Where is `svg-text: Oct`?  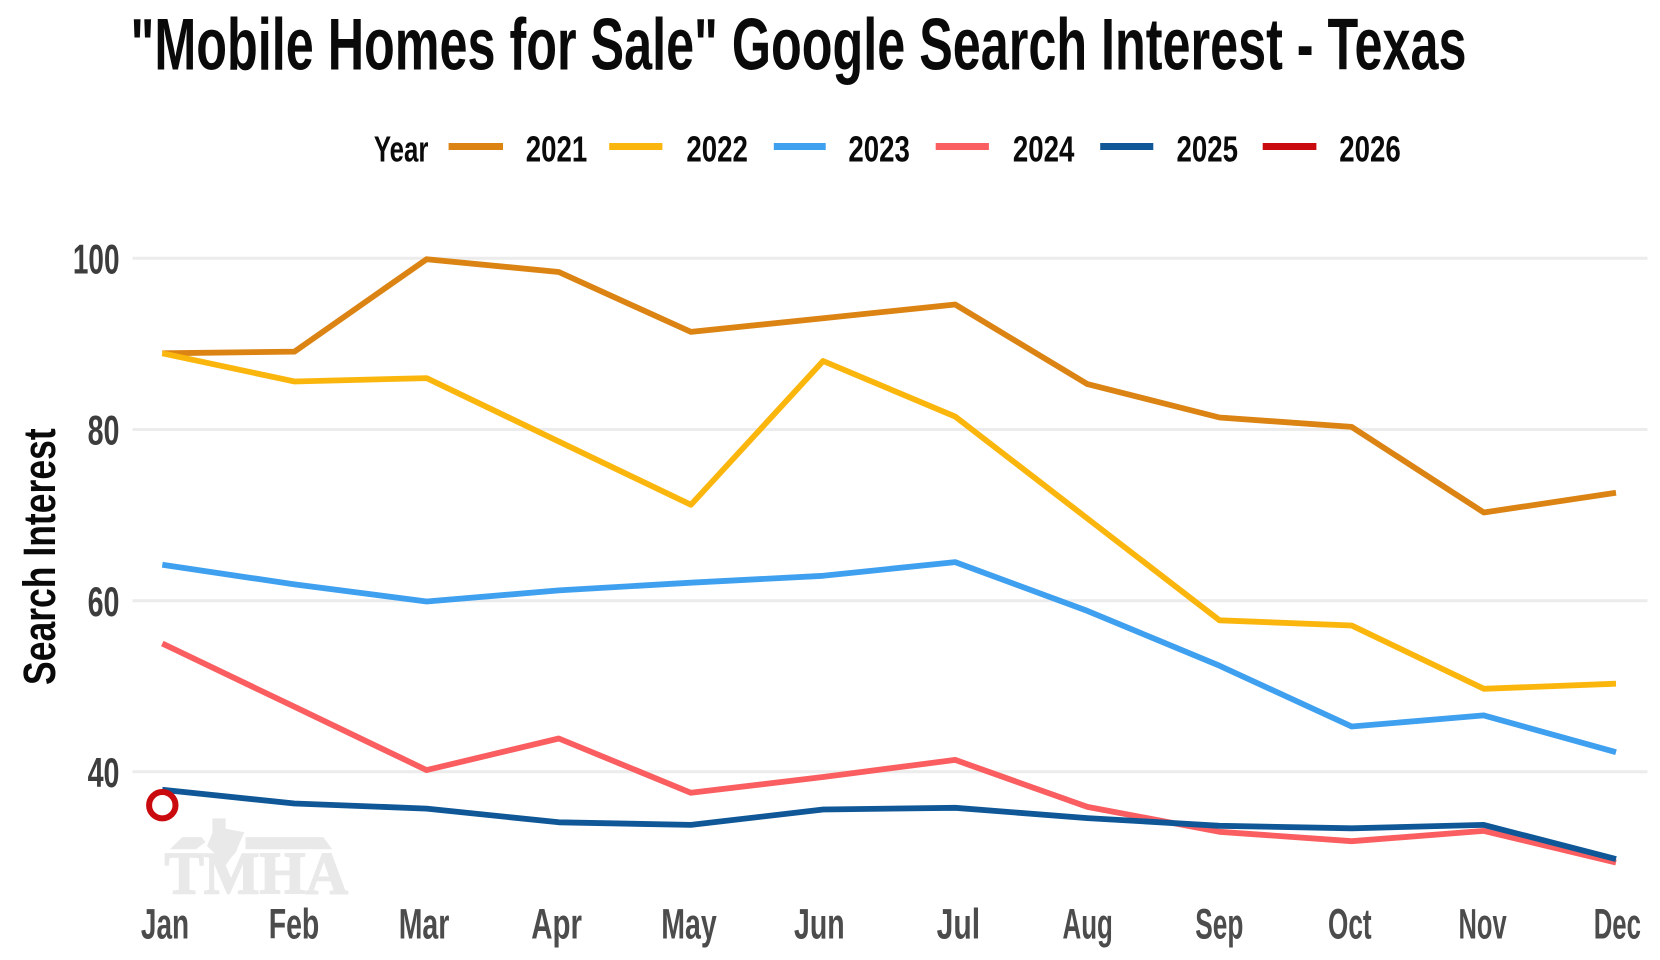 svg-text: Oct is located at coordinates (1350, 924).